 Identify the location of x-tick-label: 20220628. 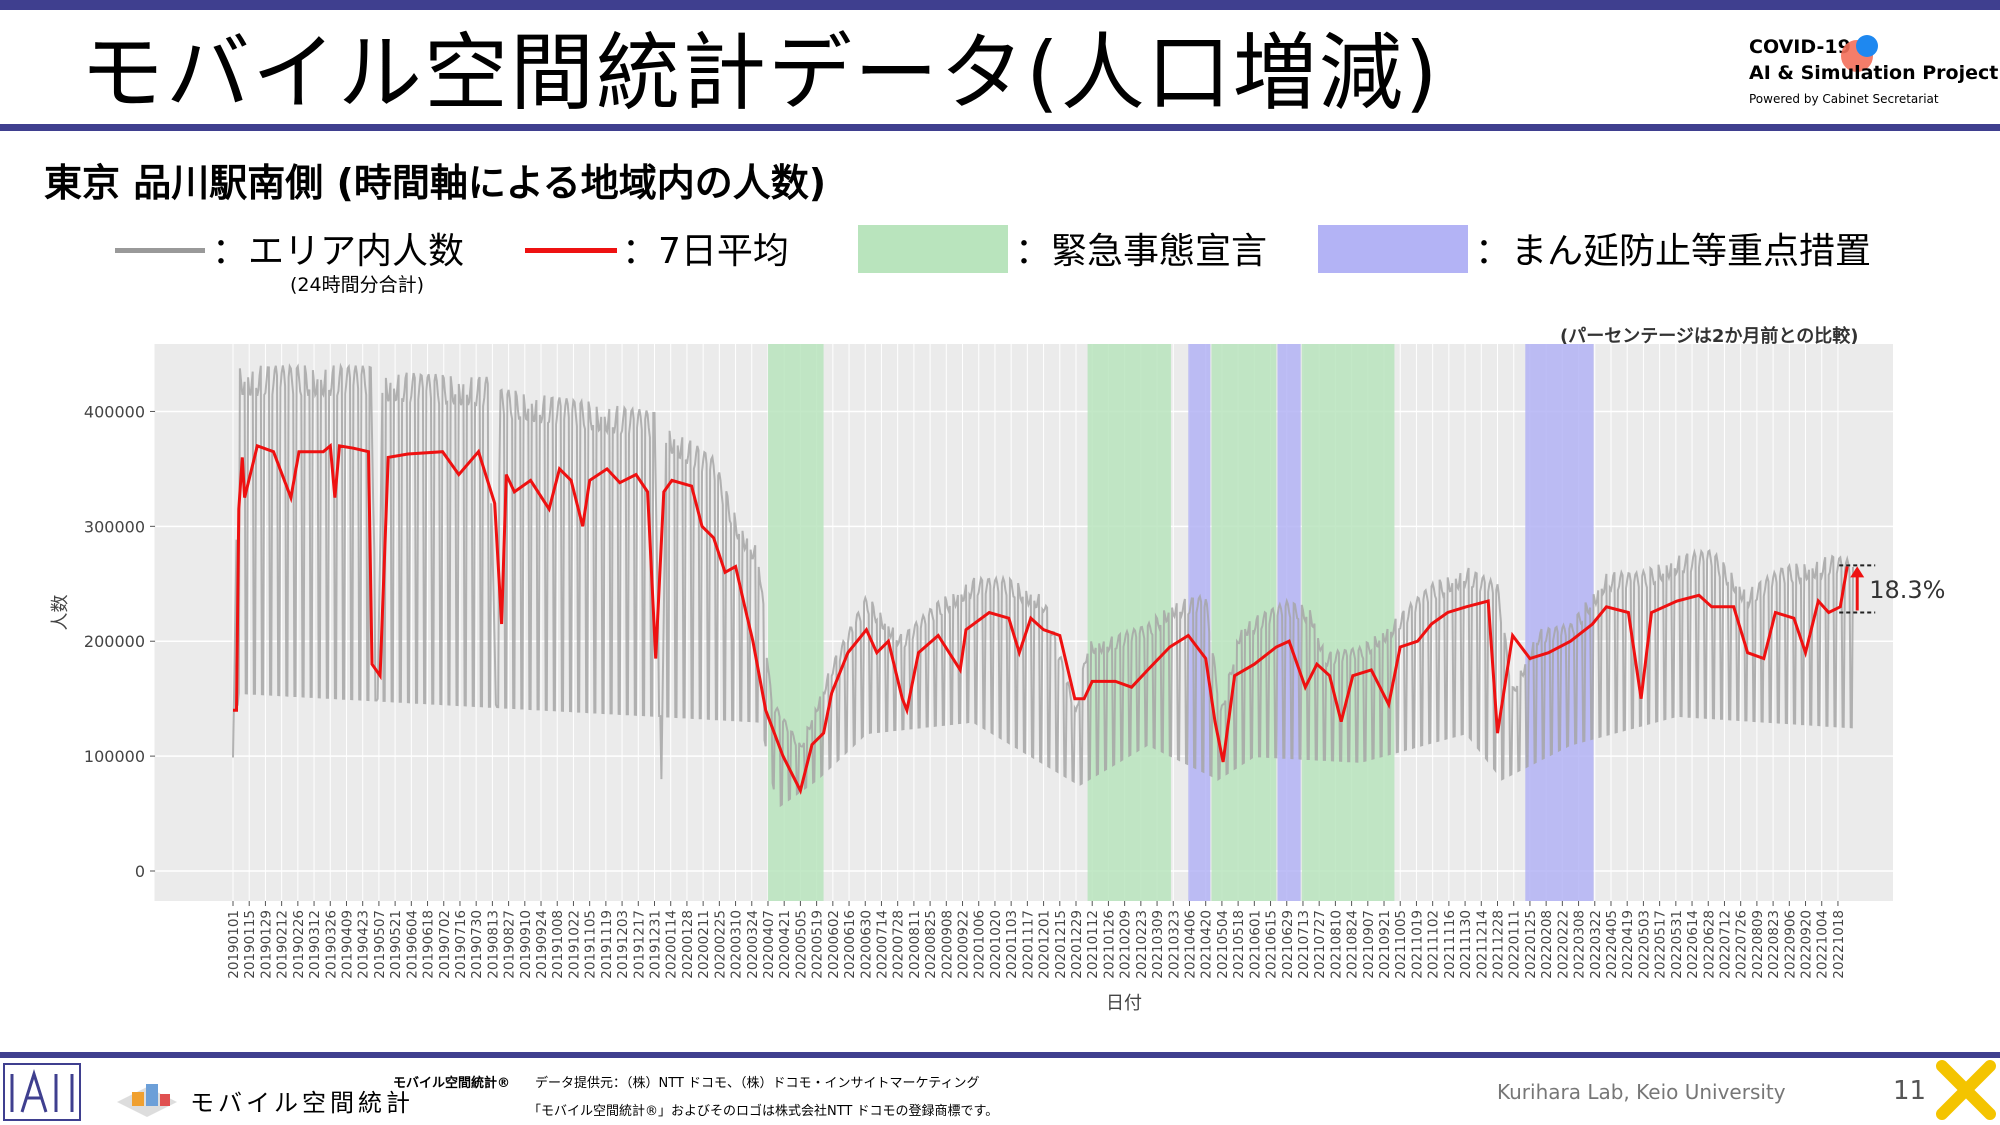
(1709, 944).